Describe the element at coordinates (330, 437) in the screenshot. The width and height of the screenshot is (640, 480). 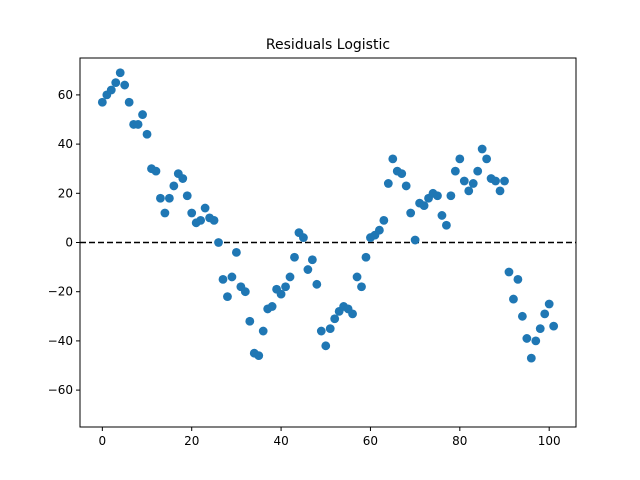
I see `x-axis: 0 20 40 60 80 100` at that location.